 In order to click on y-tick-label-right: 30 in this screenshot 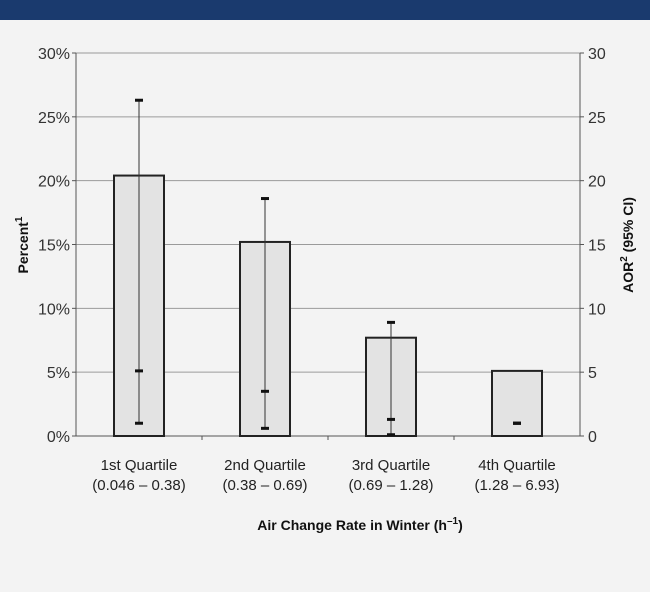, I will do `click(597, 54)`.